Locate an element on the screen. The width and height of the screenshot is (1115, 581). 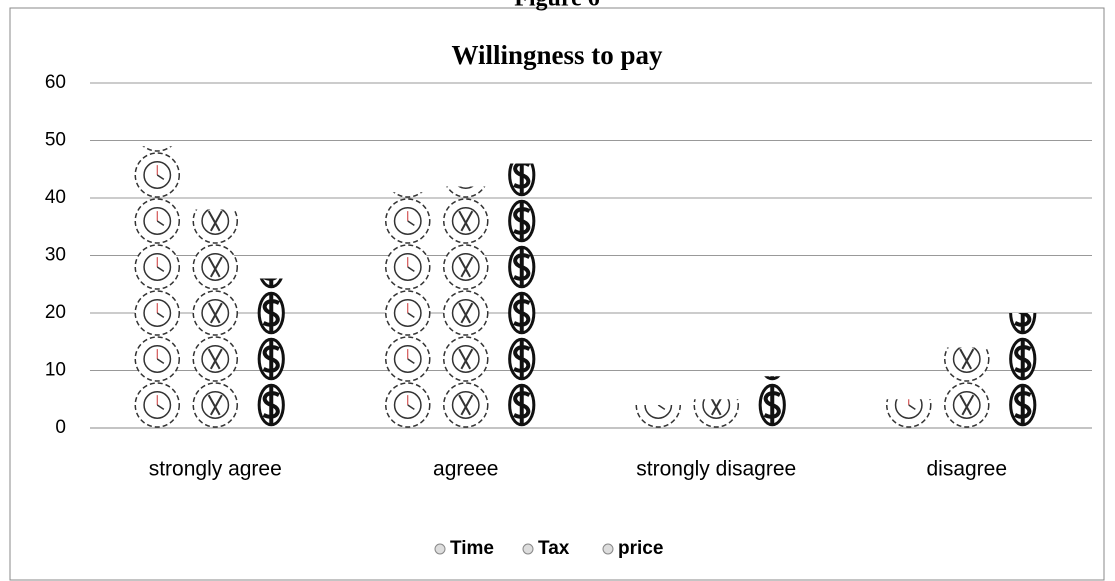
y-tick-label: 50 is located at coordinates (55, 140).